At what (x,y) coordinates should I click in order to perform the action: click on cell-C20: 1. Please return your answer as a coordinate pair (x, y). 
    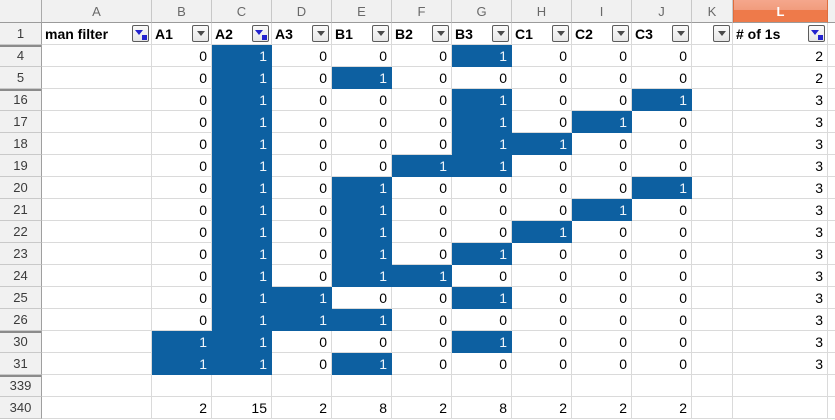
    Looking at the image, I should click on (242, 188).